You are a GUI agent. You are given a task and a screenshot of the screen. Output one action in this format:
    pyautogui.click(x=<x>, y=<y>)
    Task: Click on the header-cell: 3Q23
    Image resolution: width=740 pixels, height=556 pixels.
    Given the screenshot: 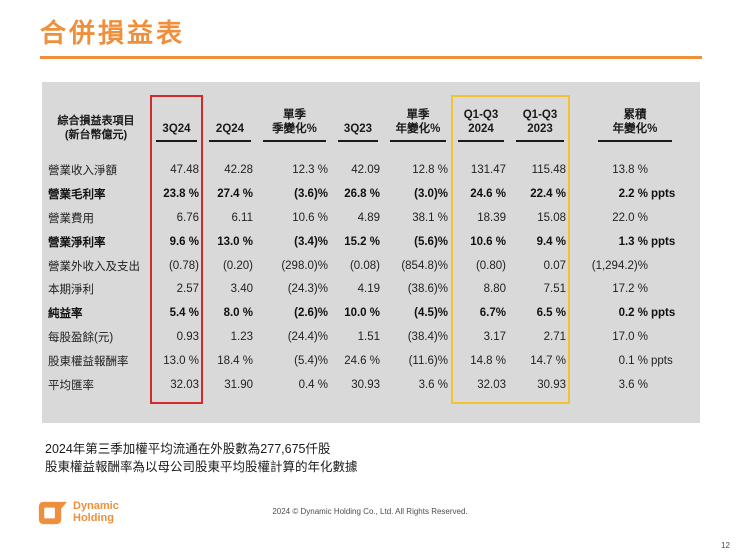 What is the action you would take?
    pyautogui.click(x=358, y=112)
    